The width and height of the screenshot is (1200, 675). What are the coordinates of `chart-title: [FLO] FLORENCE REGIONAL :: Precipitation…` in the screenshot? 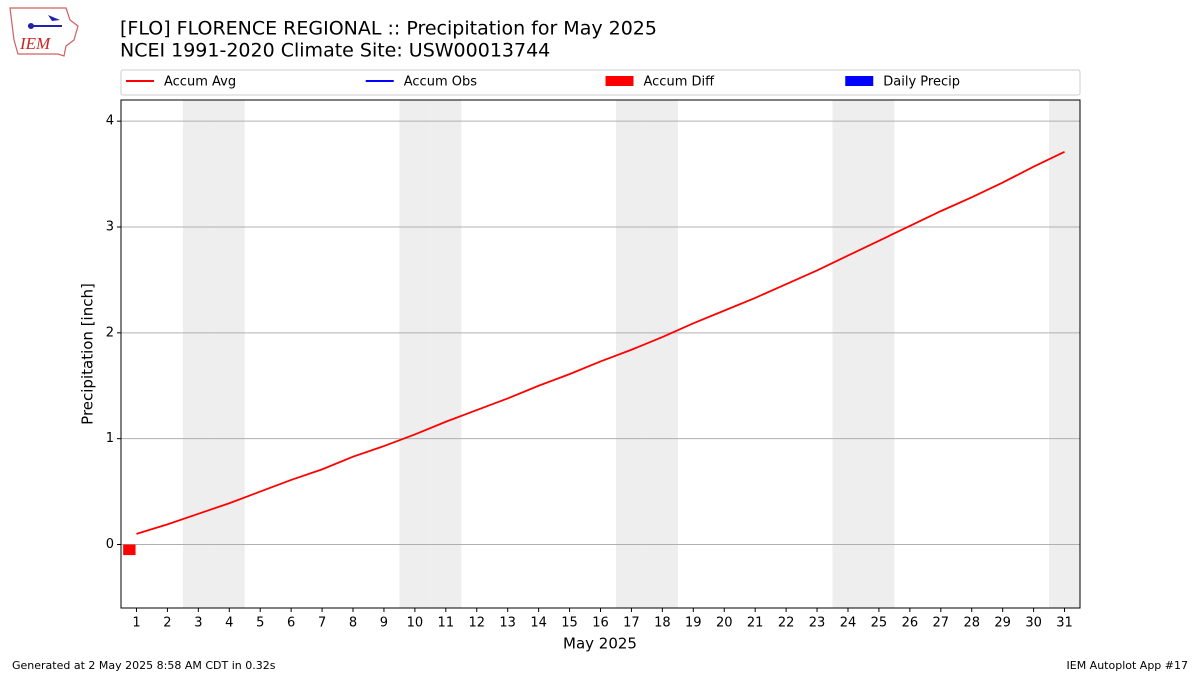 It's located at (388, 29).